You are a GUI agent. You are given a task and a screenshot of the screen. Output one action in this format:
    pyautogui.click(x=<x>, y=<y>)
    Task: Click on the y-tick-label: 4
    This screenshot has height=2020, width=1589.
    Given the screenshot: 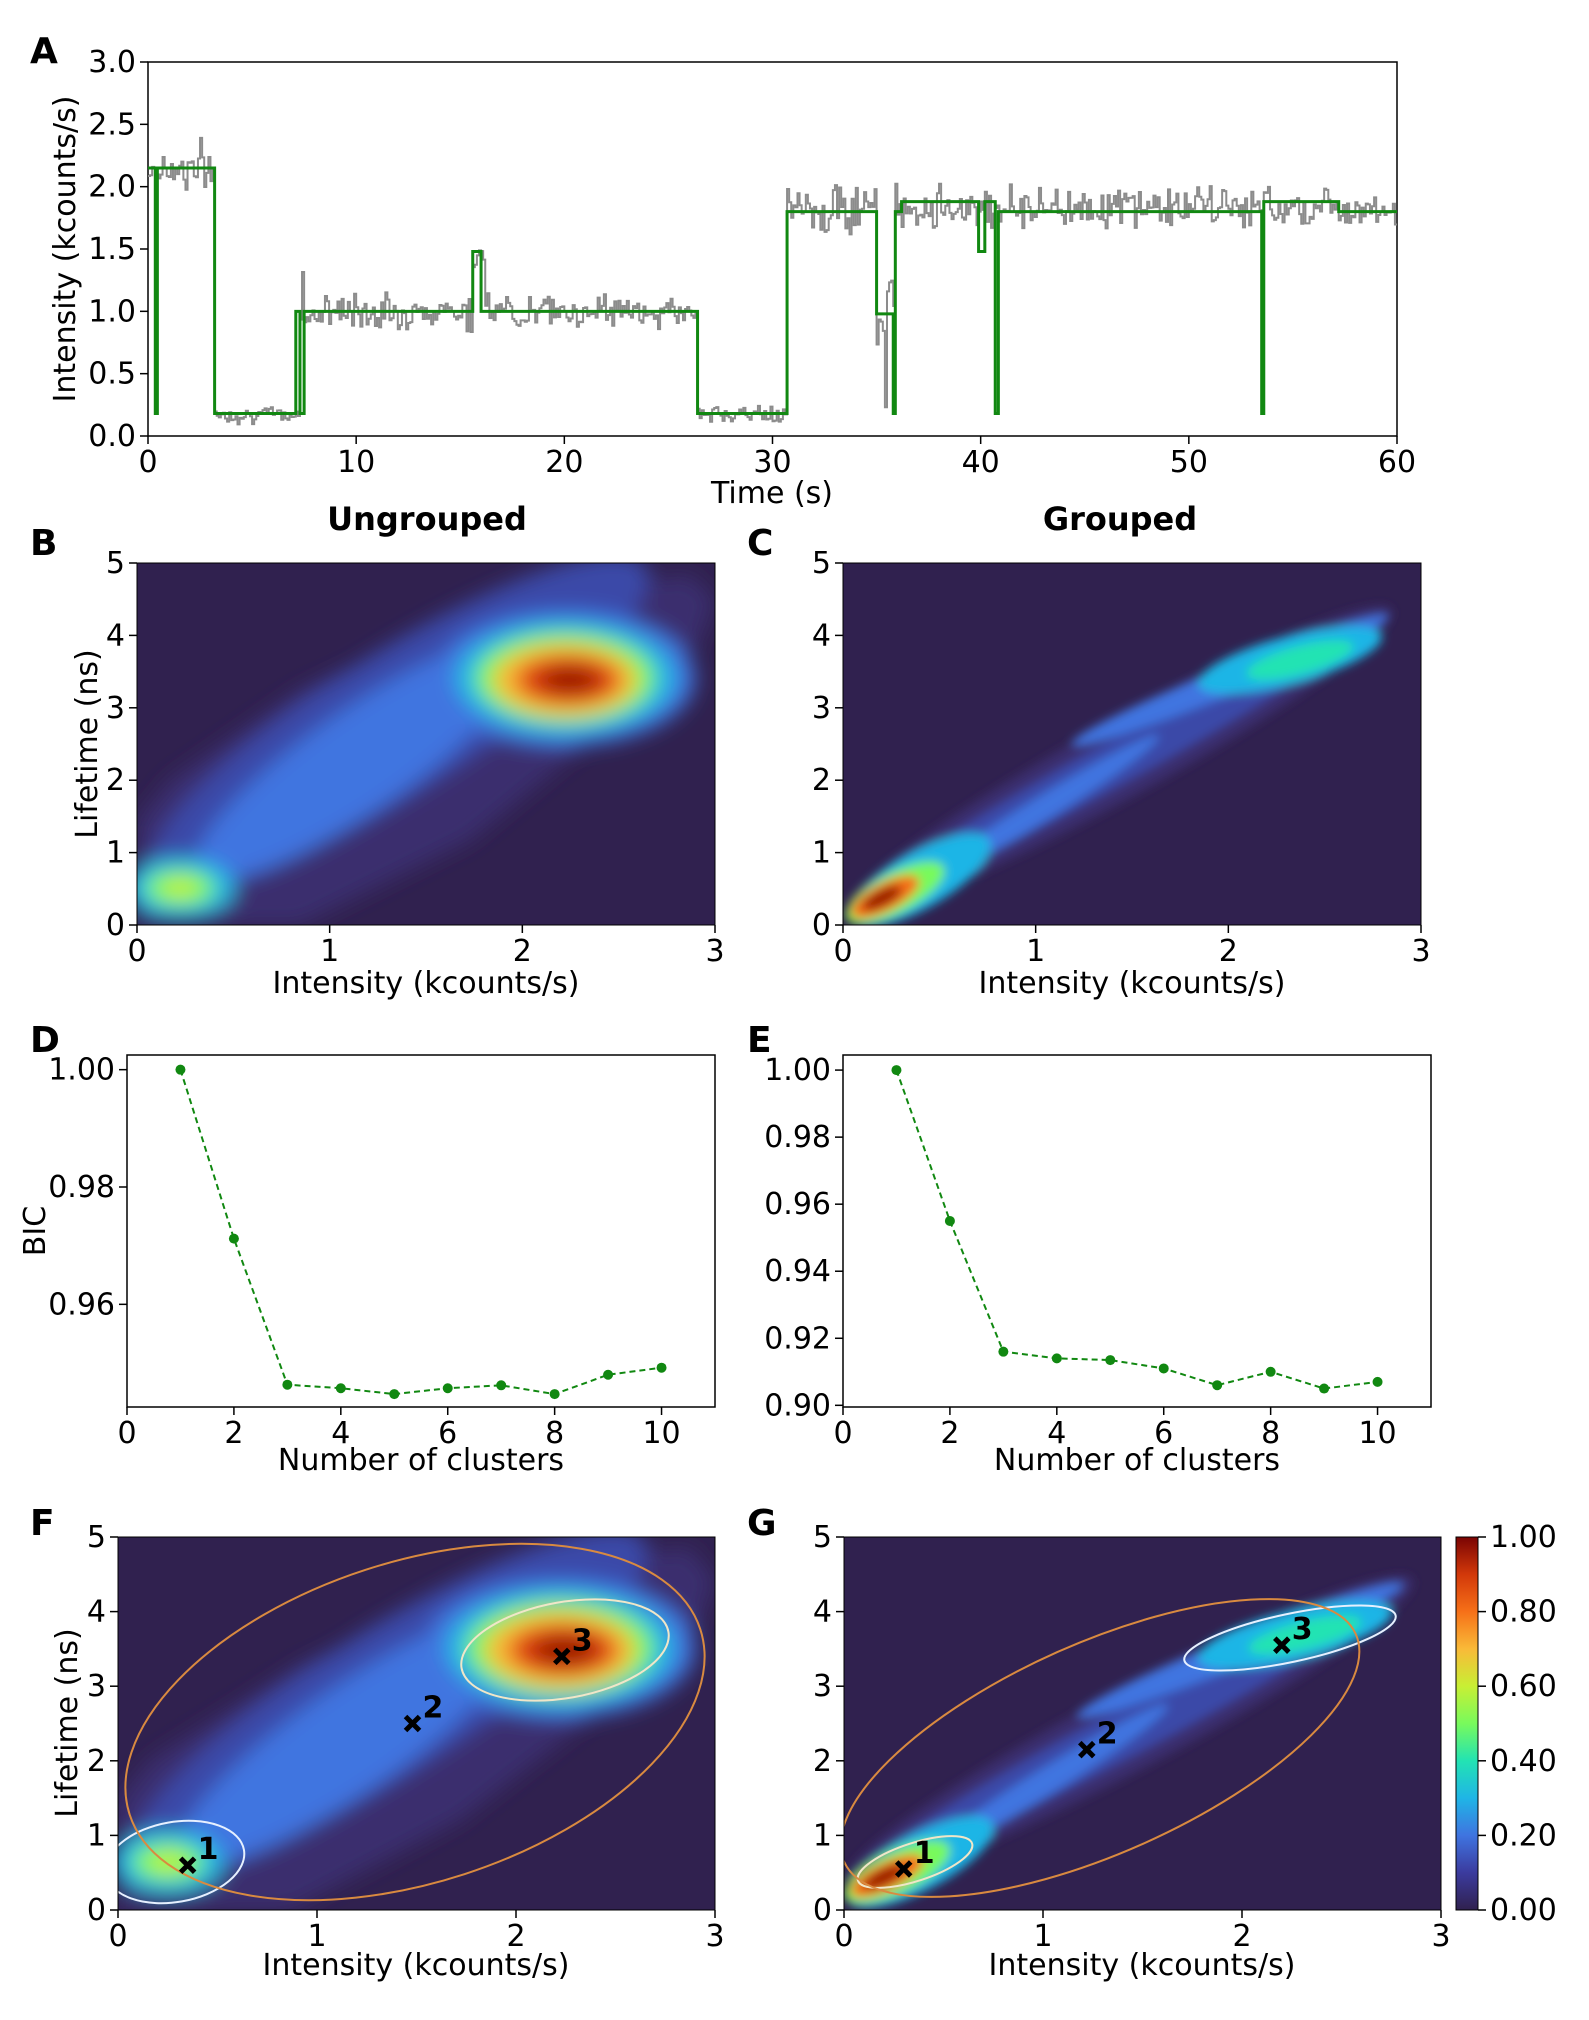 What is the action you would take?
    pyautogui.click(x=822, y=1612)
    